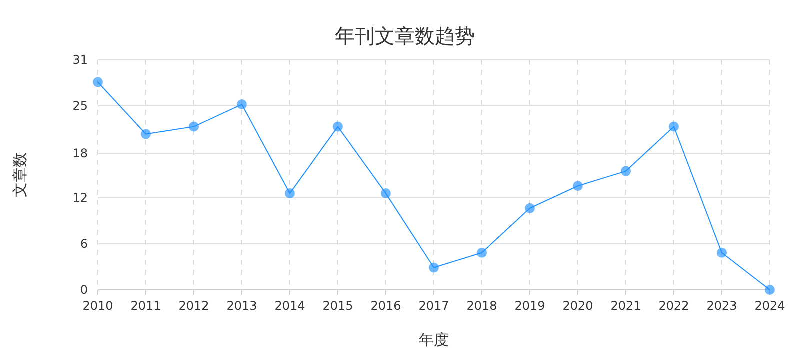 The image size is (810, 360). I want to click on x-tick-label: 2016, so click(386, 306).